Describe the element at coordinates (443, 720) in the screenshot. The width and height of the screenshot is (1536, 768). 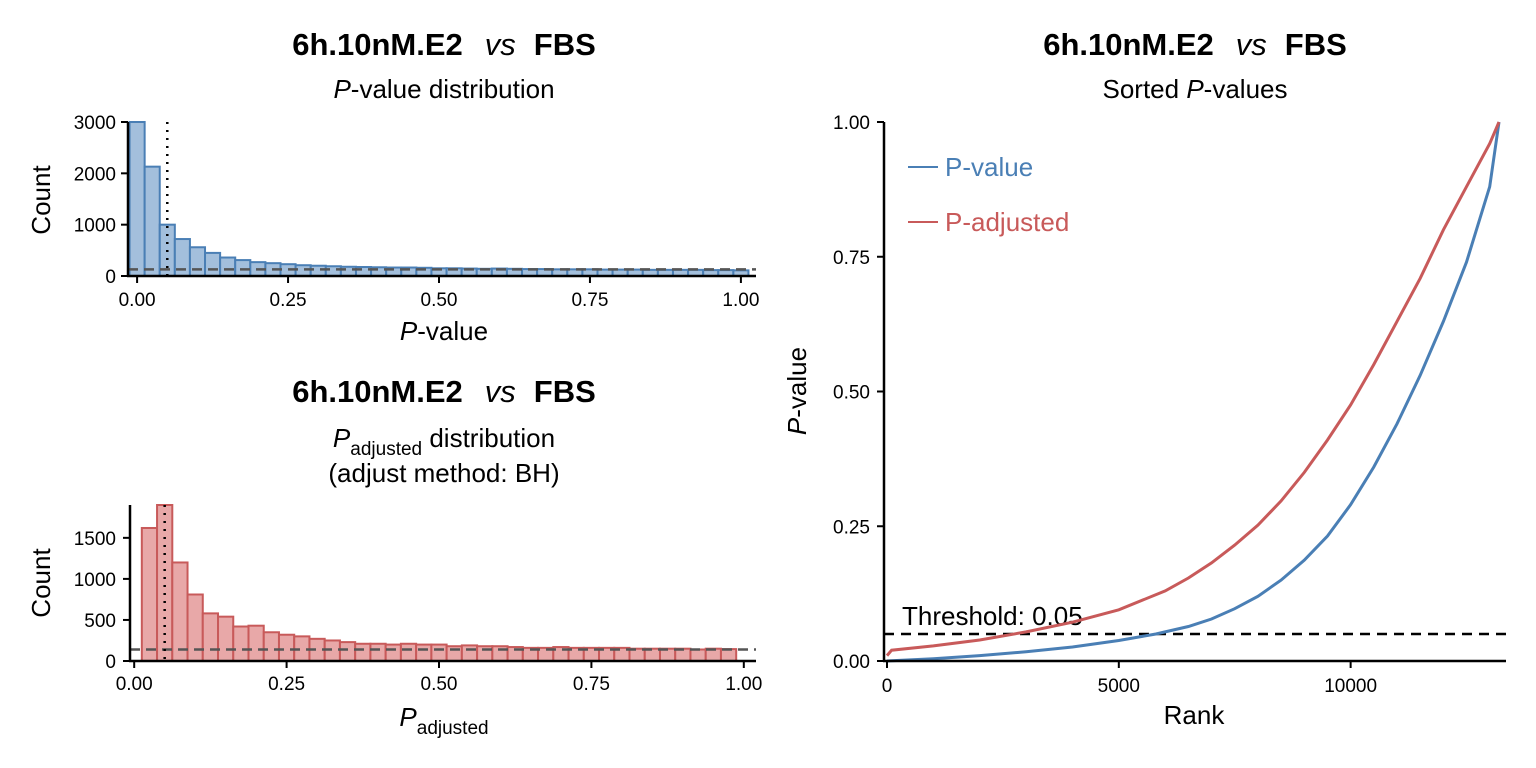
I see `panel2-x-label: Padjusted` at that location.